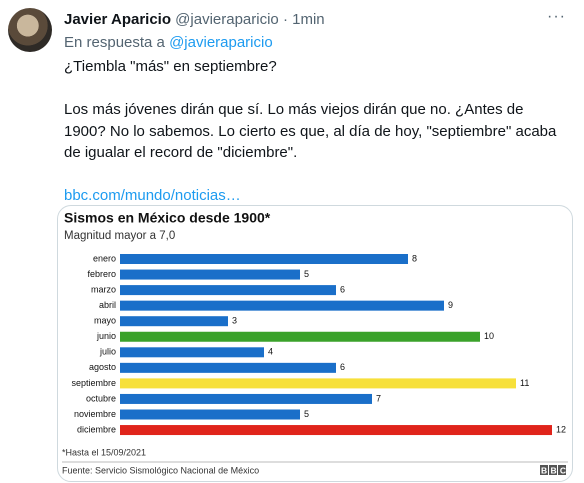  Describe the element at coordinates (170, 66) in the screenshot. I see `tweet-paragraph: ¿Tiembla "más" en septiembre?` at that location.